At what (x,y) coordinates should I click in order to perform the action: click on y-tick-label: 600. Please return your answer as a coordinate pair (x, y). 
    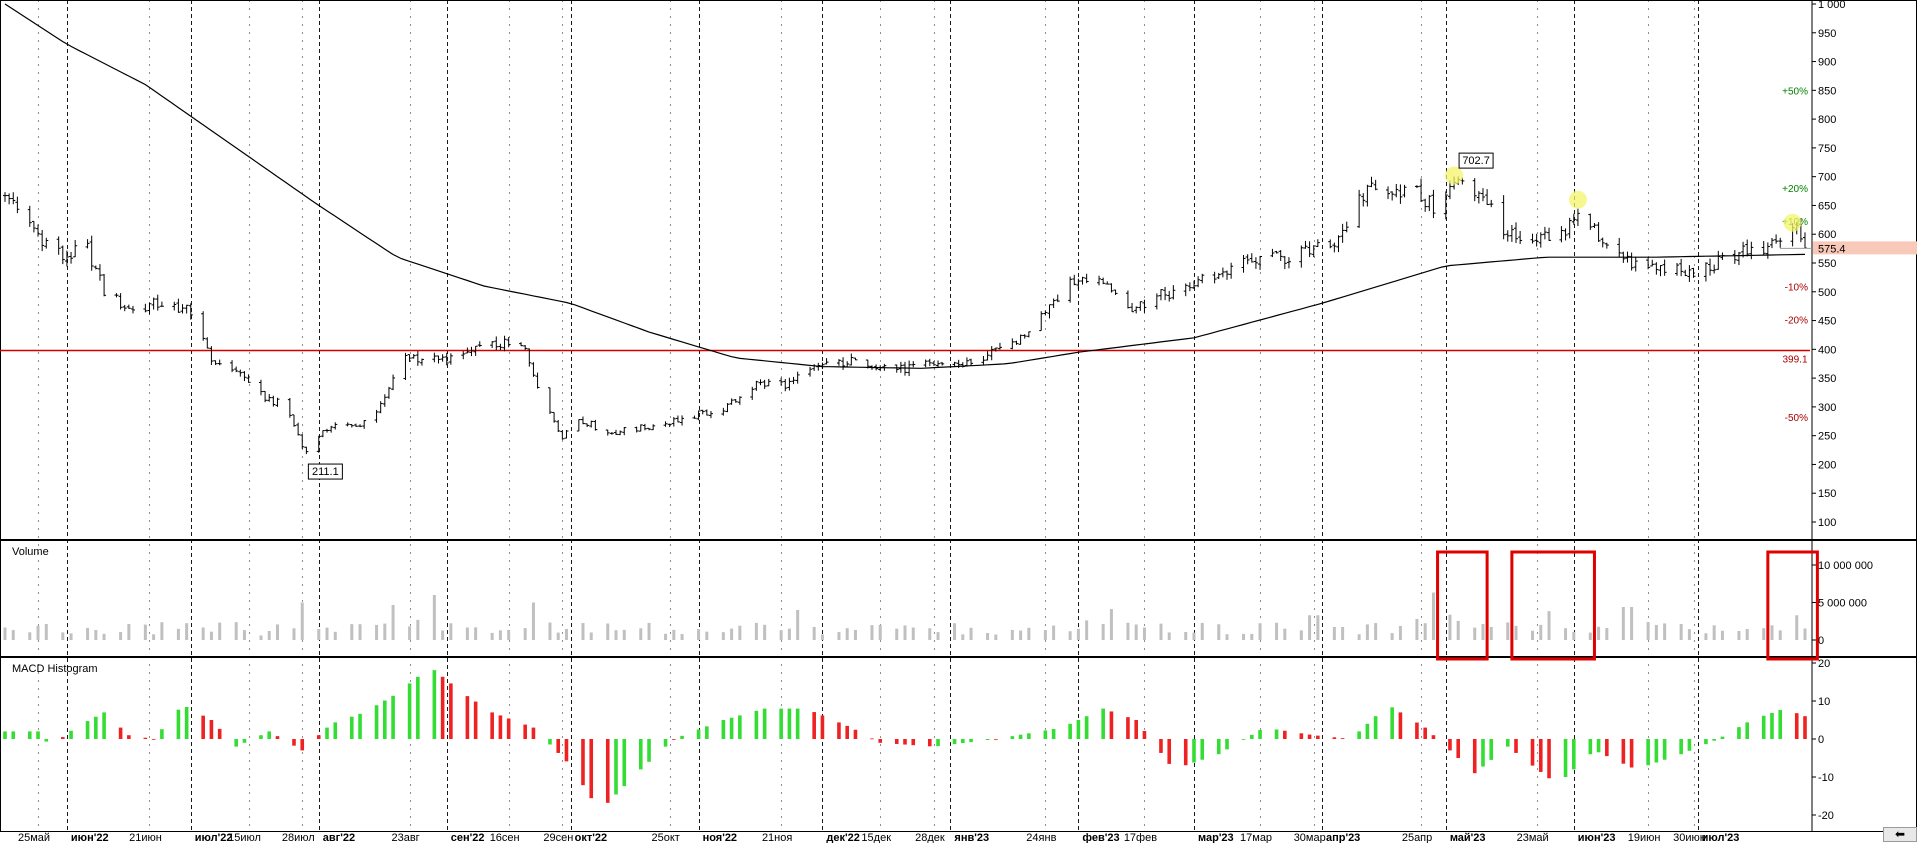
    Looking at the image, I should click on (1827, 235).